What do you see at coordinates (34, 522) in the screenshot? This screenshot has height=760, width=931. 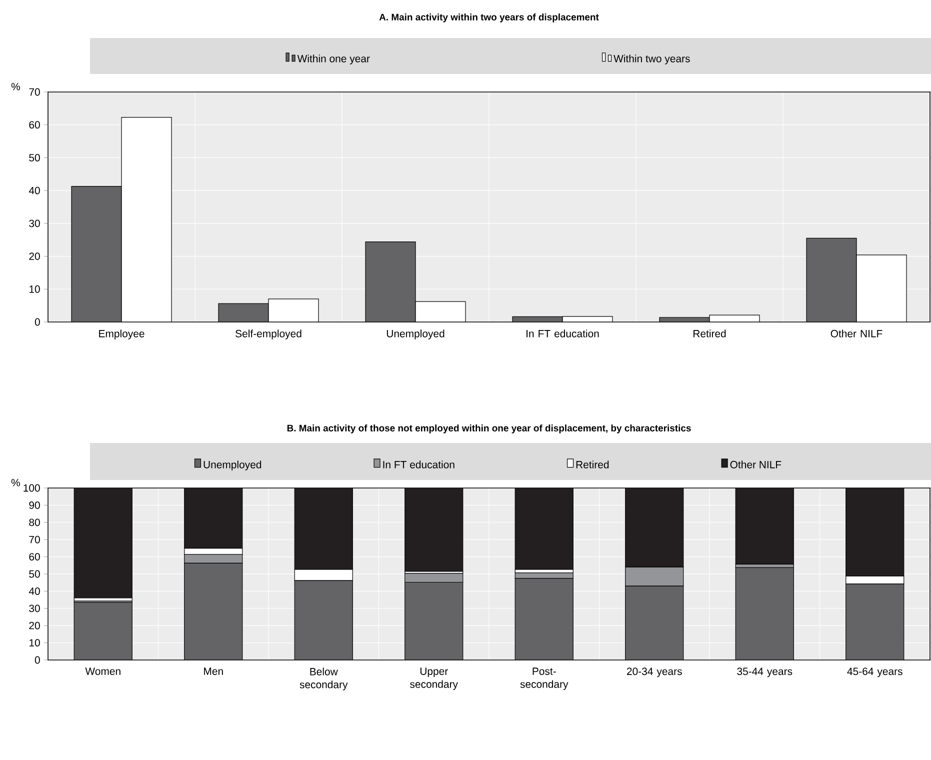 I see `y-tick-label: 80` at bounding box center [34, 522].